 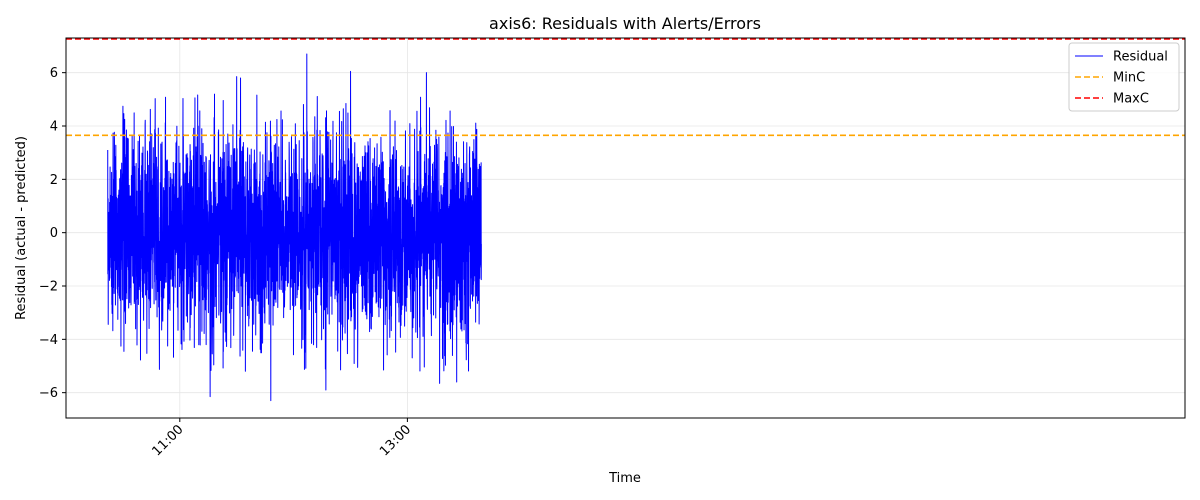 What do you see at coordinates (54, 127) in the screenshot?
I see `y-tick-label: 4` at bounding box center [54, 127].